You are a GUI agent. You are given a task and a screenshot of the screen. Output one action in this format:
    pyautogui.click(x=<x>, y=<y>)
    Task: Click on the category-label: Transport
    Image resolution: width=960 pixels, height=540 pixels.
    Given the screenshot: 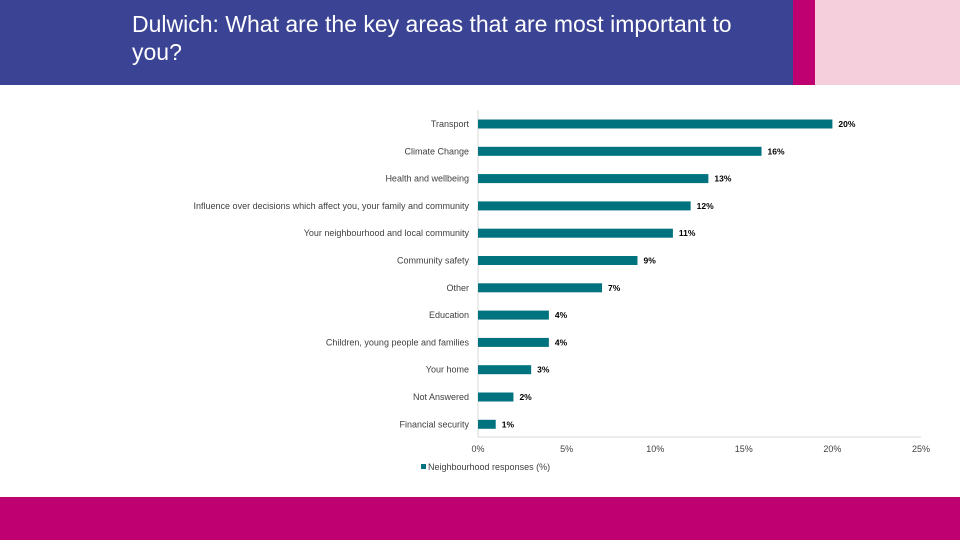 What is the action you would take?
    pyautogui.click(x=450, y=124)
    